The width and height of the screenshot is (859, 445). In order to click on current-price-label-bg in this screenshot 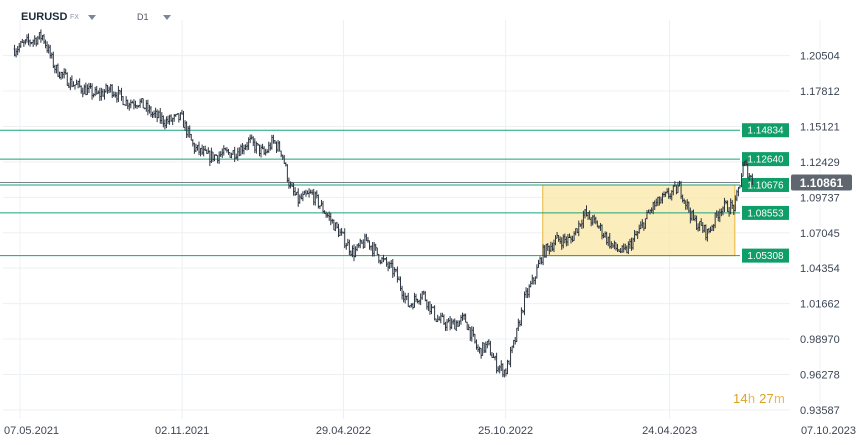, I will do `click(821, 182)`.